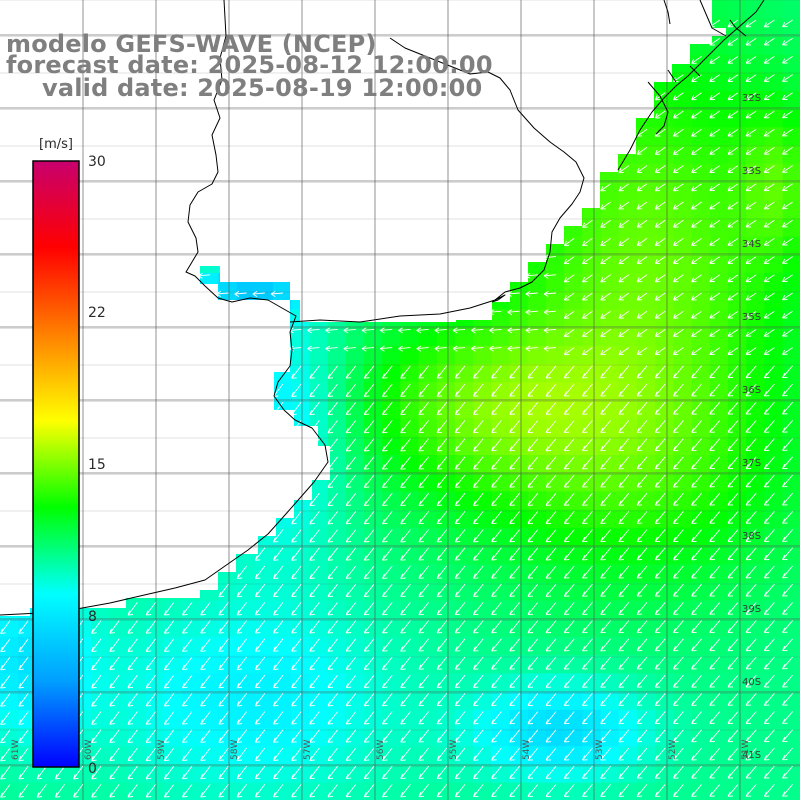  What do you see at coordinates (751, 244) in the screenshot?
I see `latitude-label: 34S` at bounding box center [751, 244].